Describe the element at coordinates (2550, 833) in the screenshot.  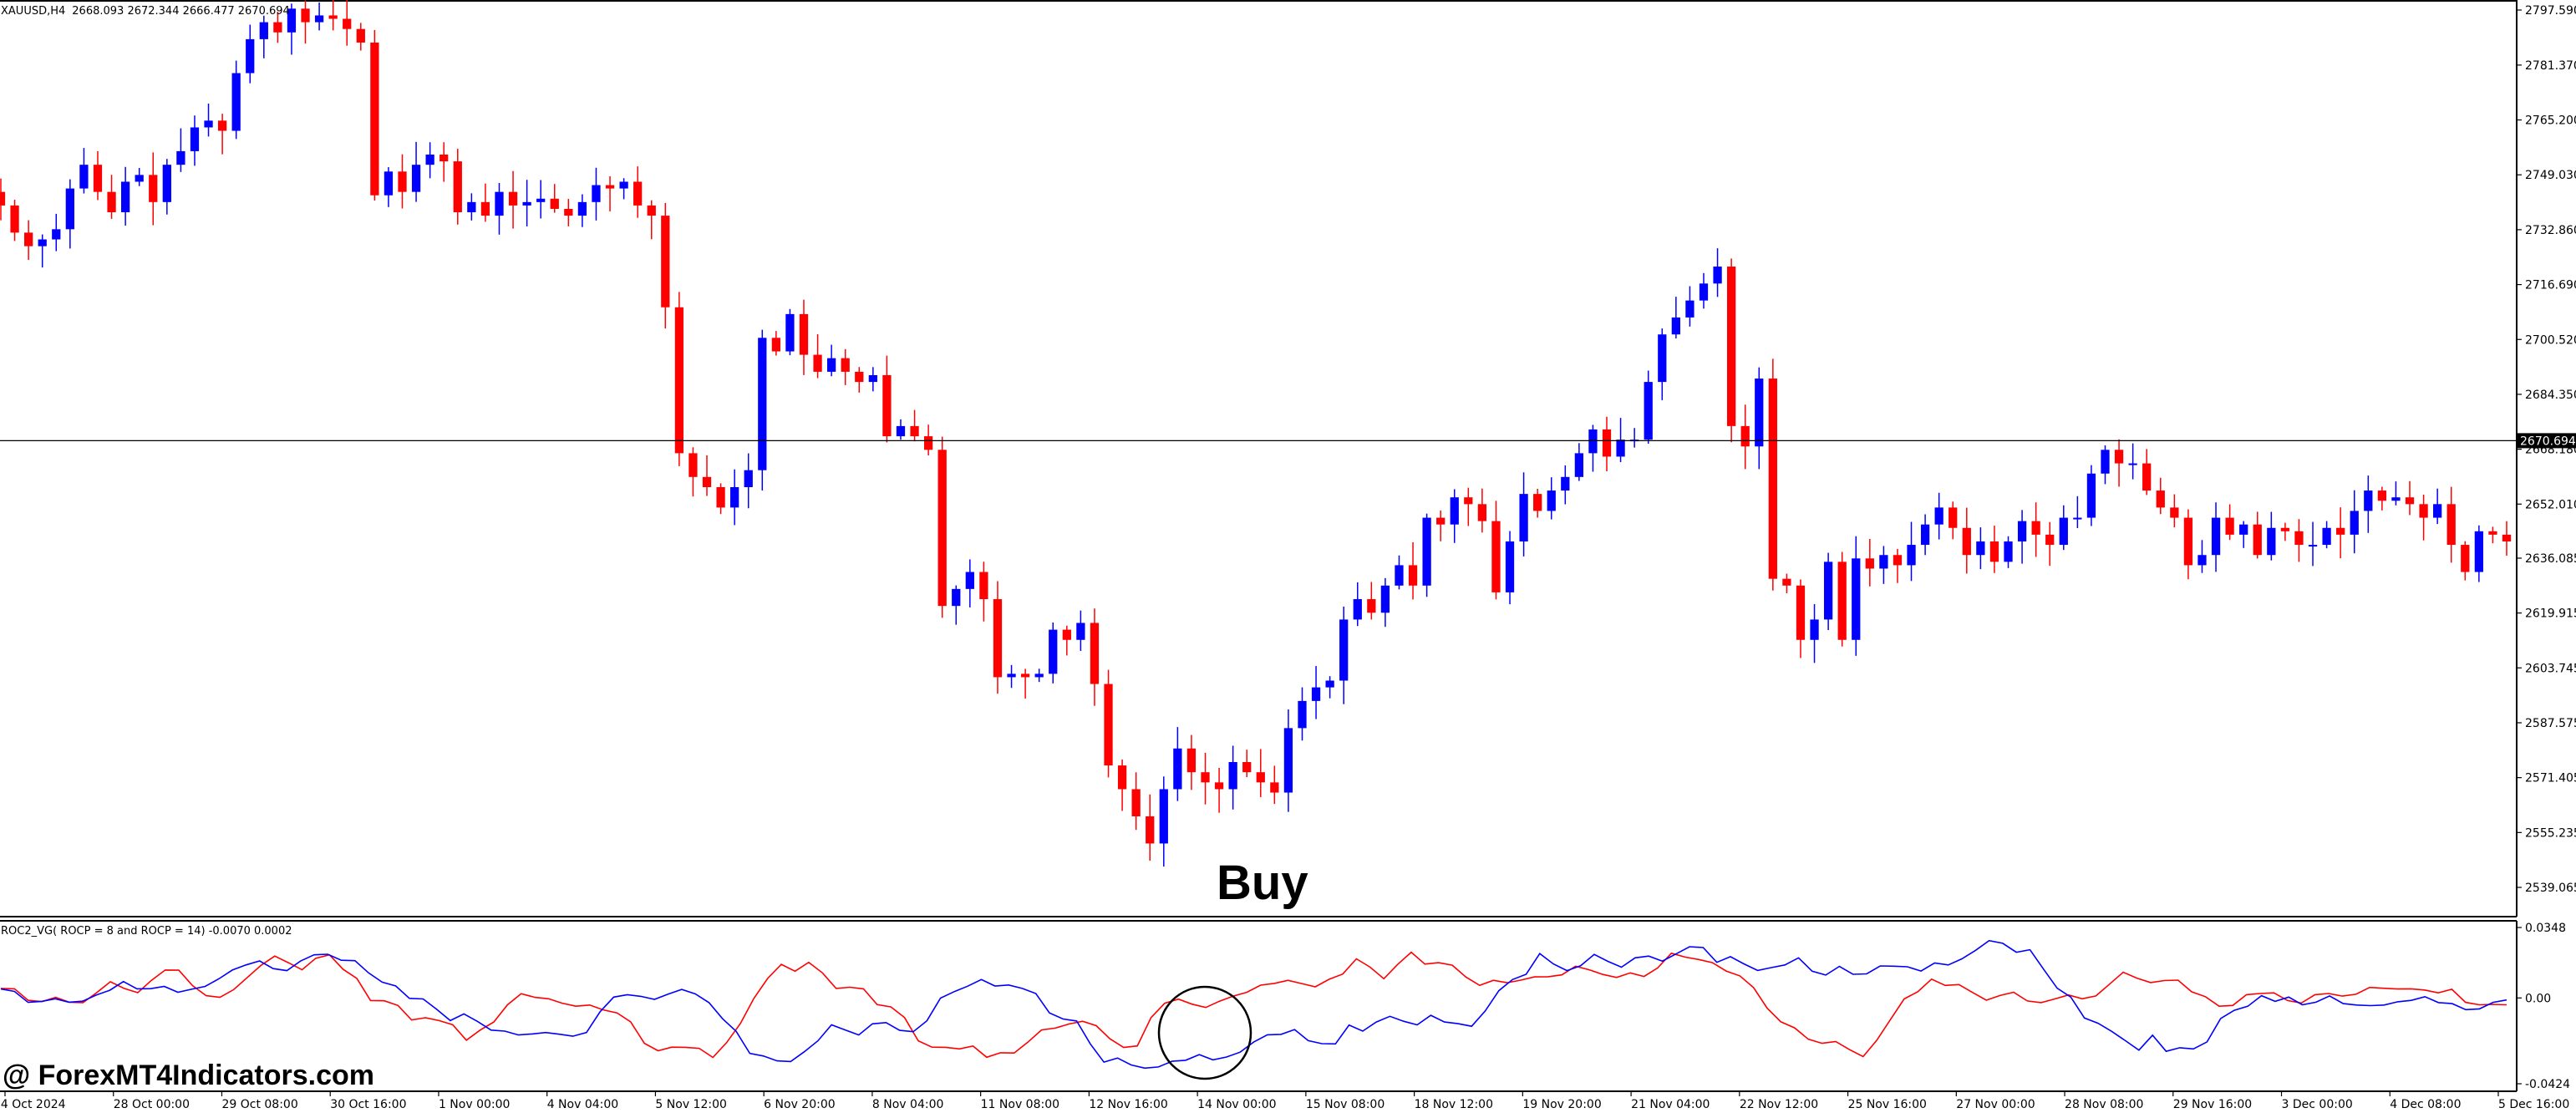
I see `price-tick-label: 2555.235` at that location.